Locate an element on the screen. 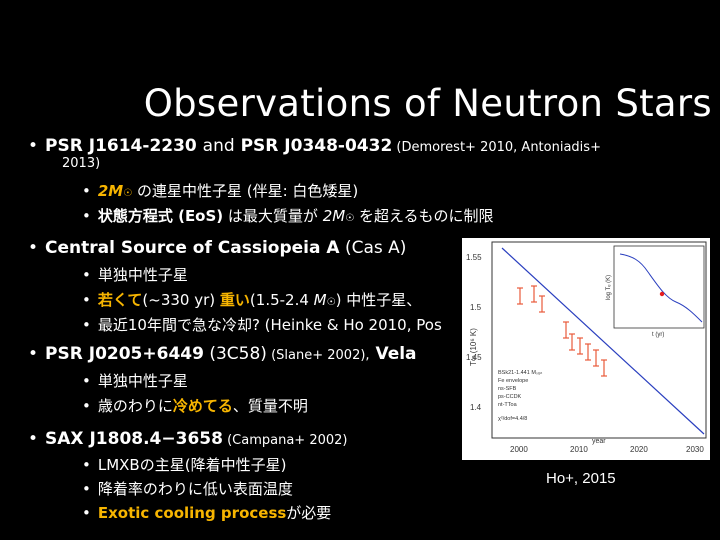 The image size is (720, 540). sub-item-lmxb: • LMXBの主星(降着中性子星) is located at coordinates (184, 465).